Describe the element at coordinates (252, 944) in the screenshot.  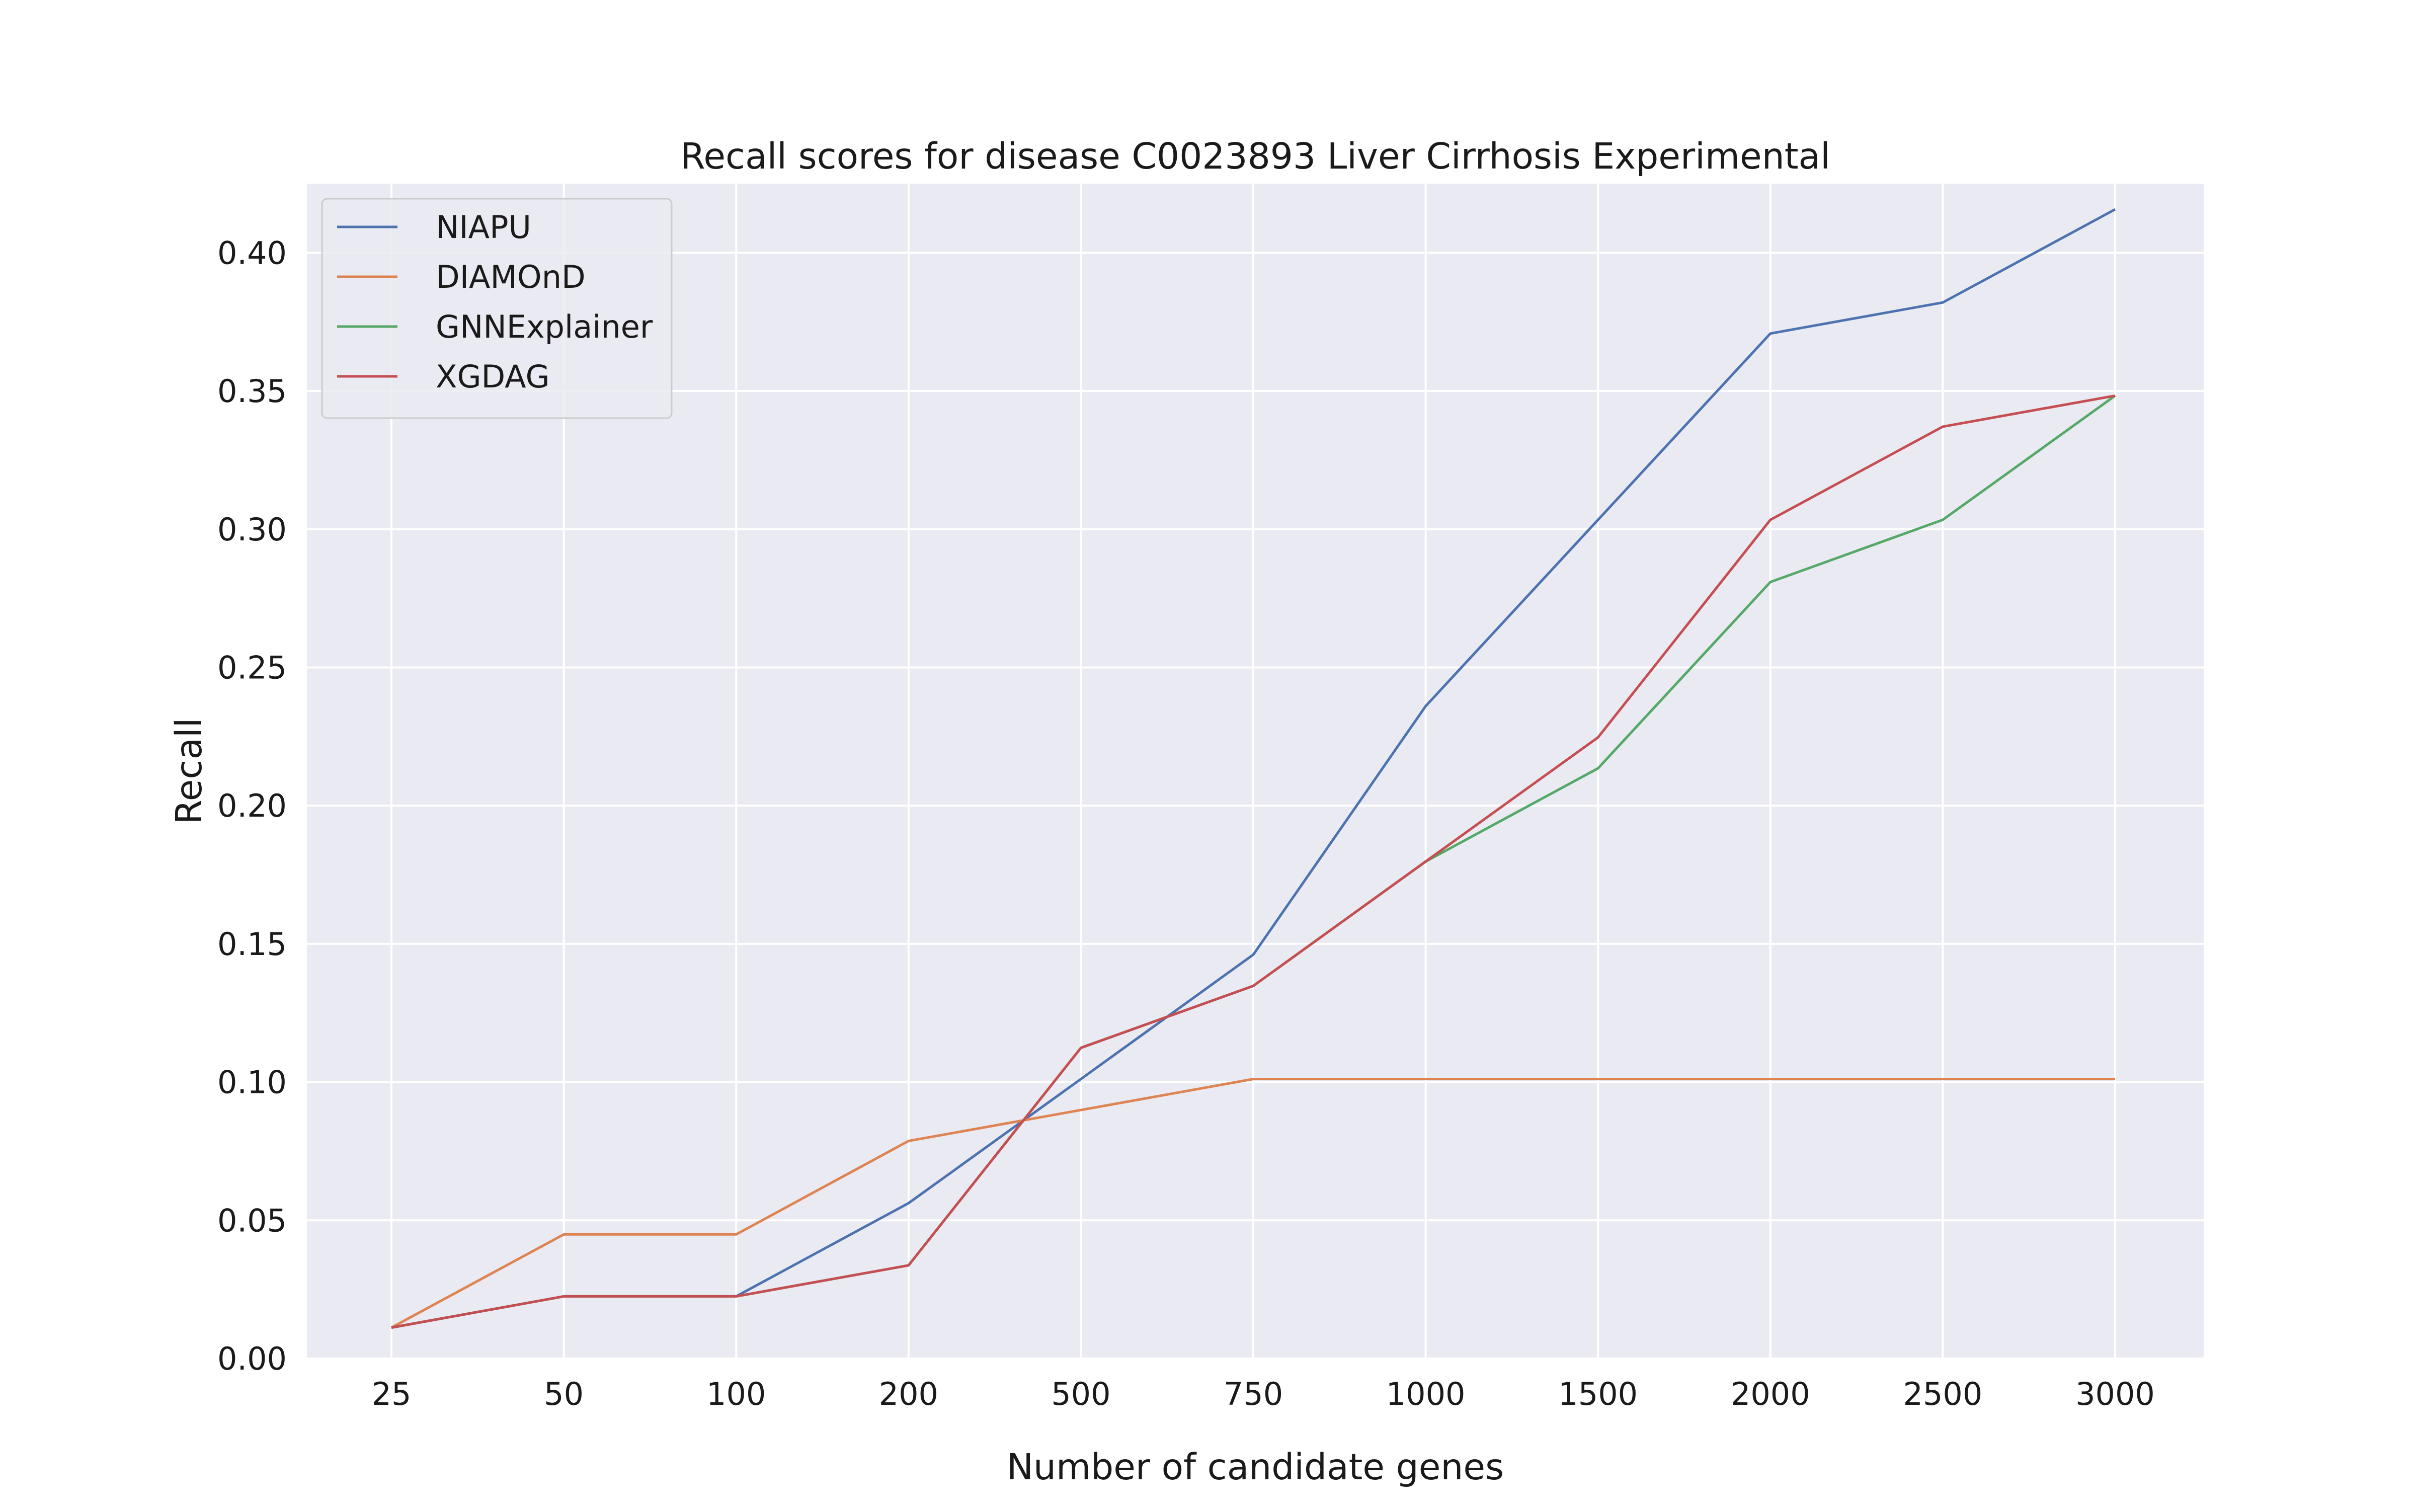
I see `y-tick-label: 0.15` at that location.